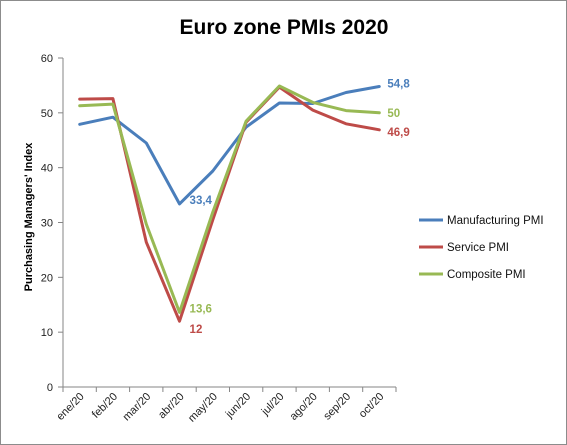 This screenshot has height=445, width=567. I want to click on data-label: 46,9, so click(398, 133).